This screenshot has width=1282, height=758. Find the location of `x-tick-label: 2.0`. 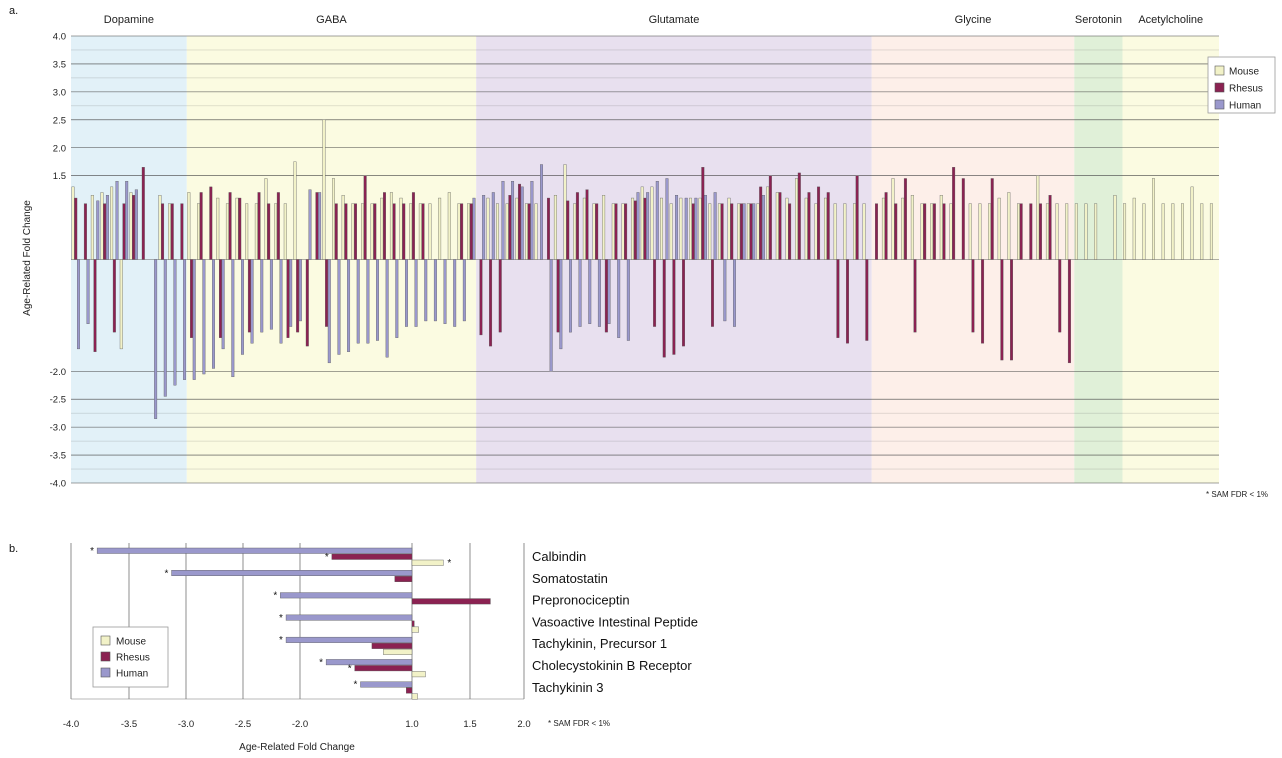

x-tick-label: 2.0 is located at coordinates (523, 724).